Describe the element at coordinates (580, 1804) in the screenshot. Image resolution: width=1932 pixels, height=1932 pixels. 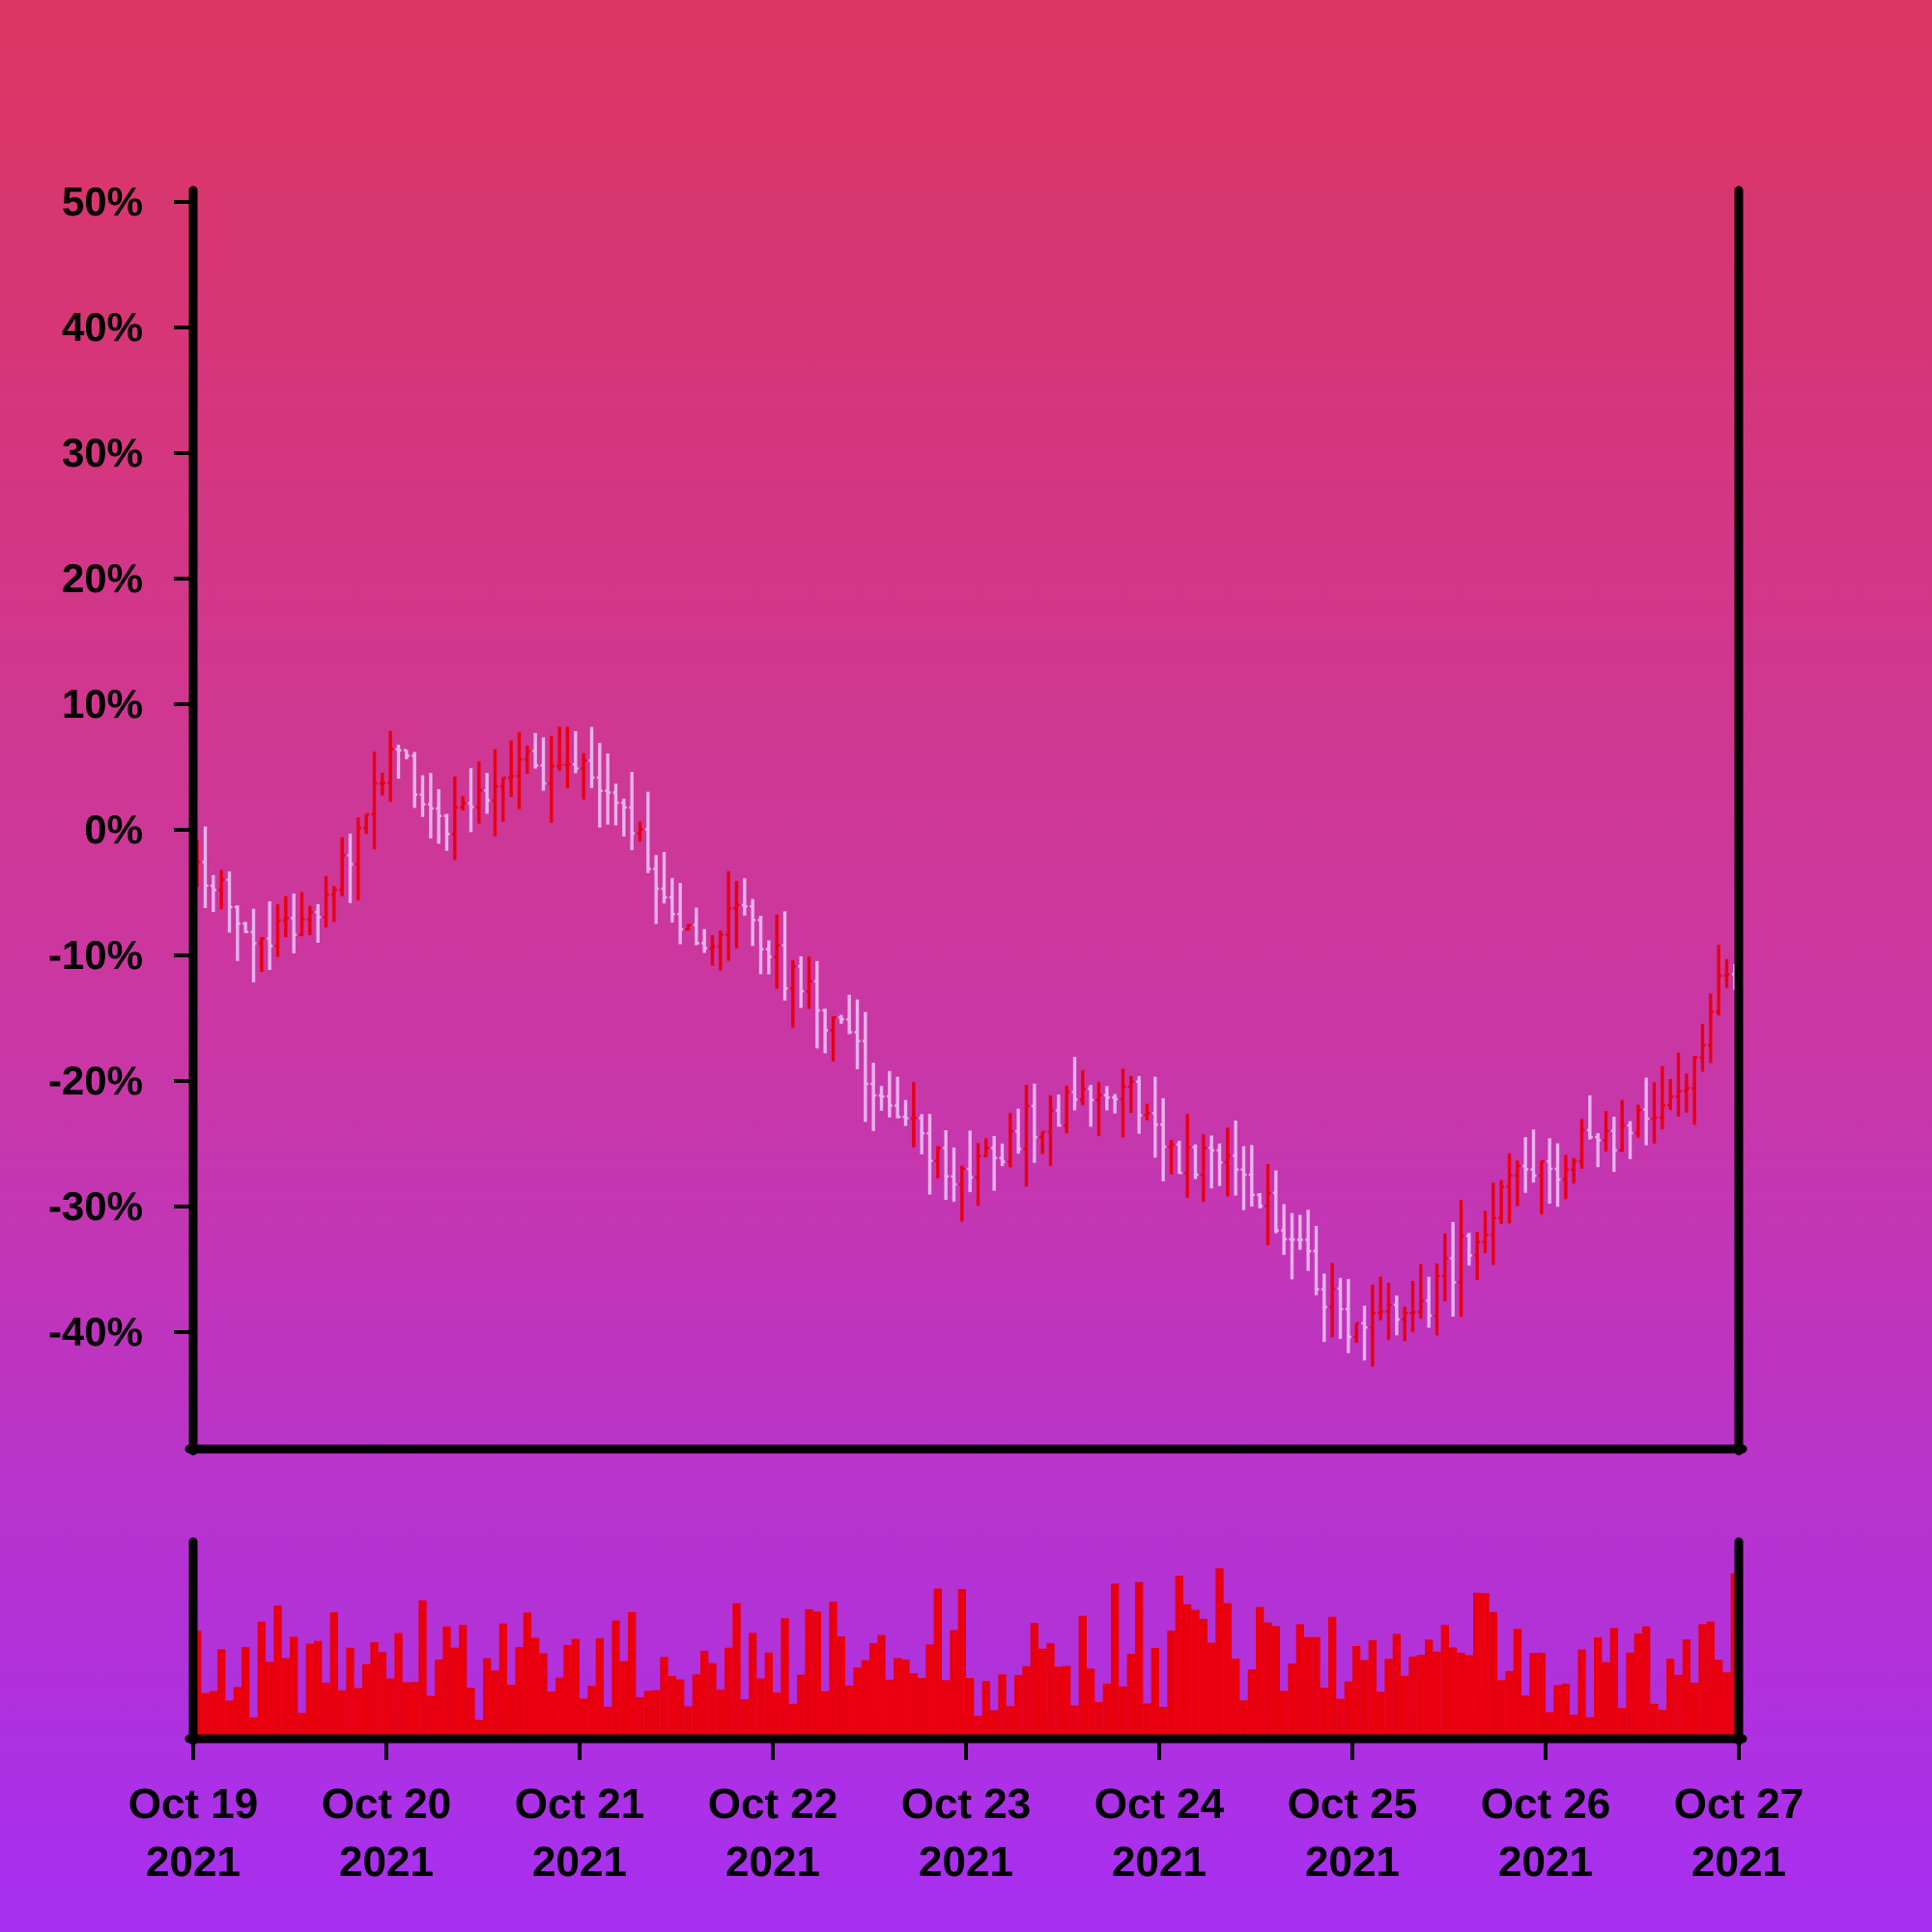
I see `x-tick-label-date: Oct 21` at that location.